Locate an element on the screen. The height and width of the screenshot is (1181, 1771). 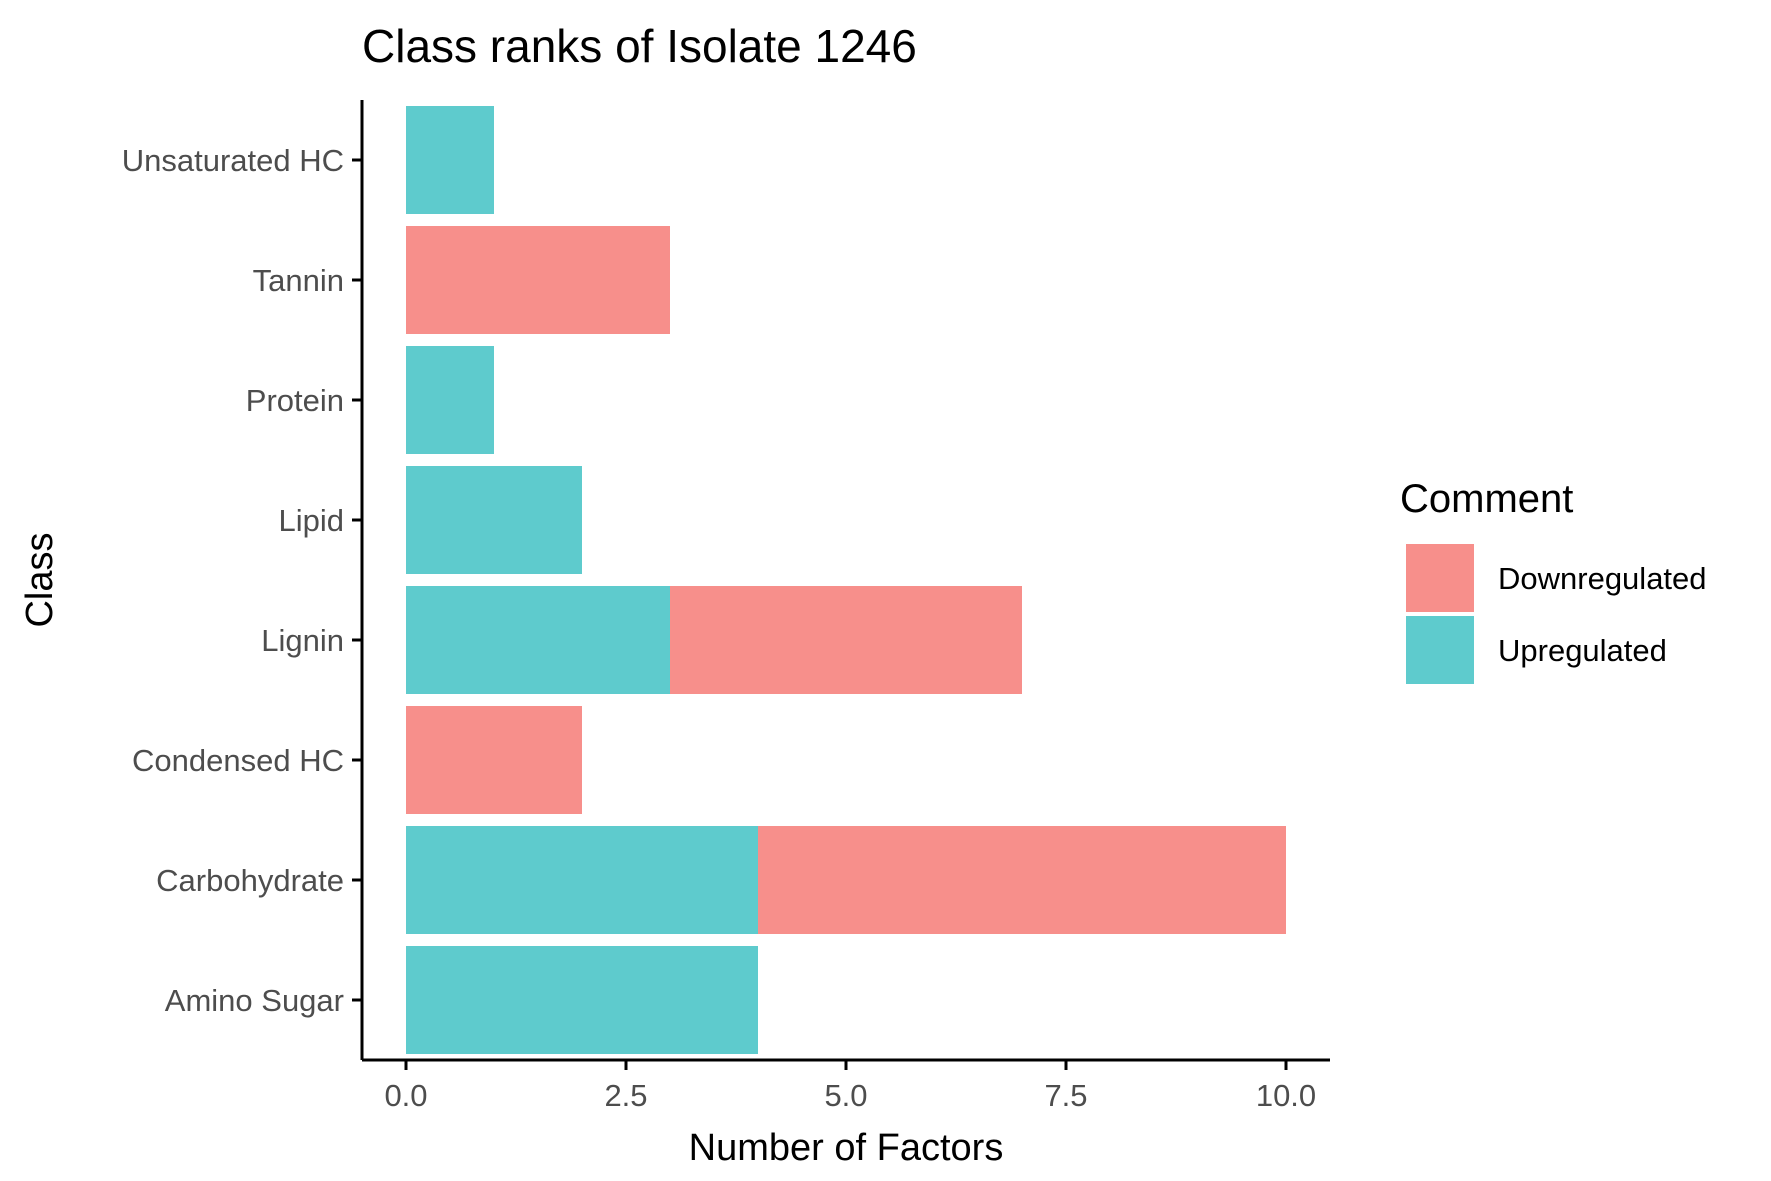
y-tick-label: Amino Sugar is located at coordinates (254, 1000).